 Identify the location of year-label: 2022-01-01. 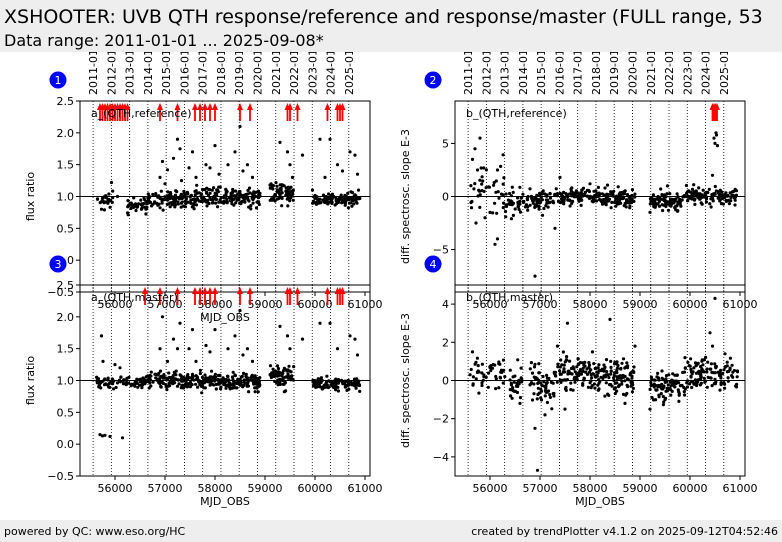
(294, 73).